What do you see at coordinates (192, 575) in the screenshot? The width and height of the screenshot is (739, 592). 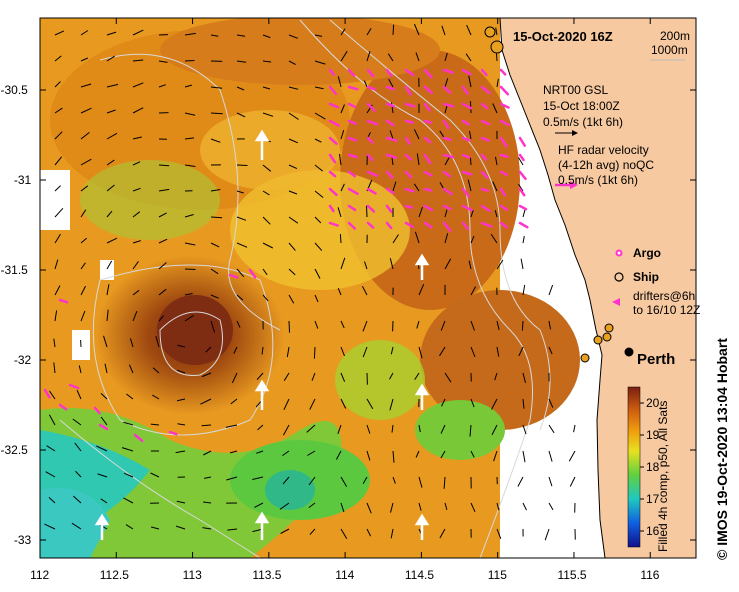 I see `x-tick-label: 113` at bounding box center [192, 575].